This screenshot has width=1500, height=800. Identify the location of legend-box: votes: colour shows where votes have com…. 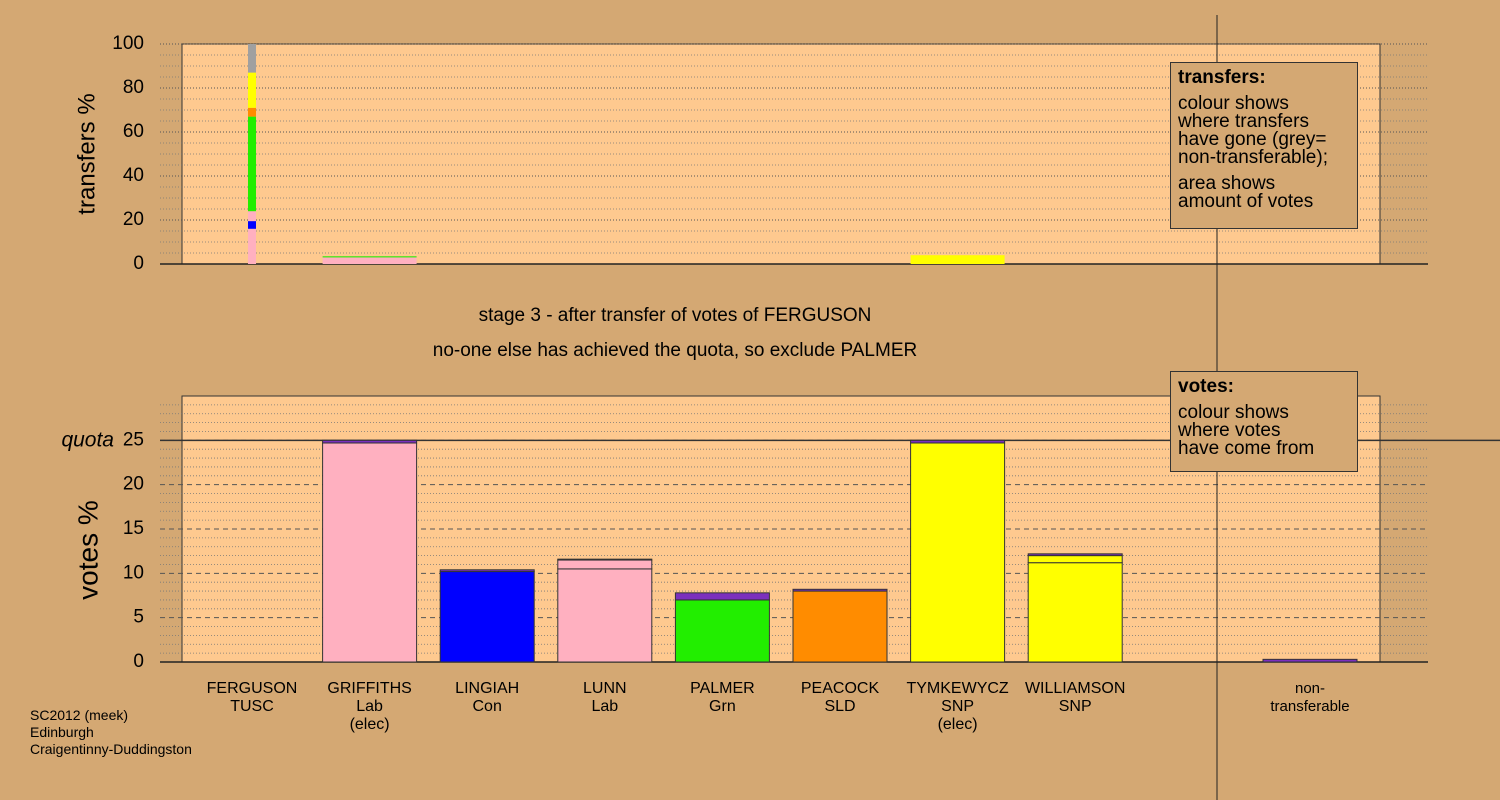
(1264, 421).